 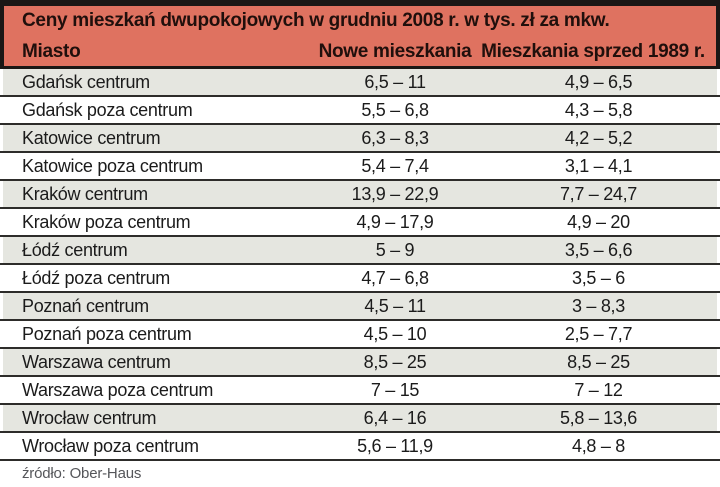 I want to click on city-cell: Wrocław poza centrum, so click(x=110, y=445).